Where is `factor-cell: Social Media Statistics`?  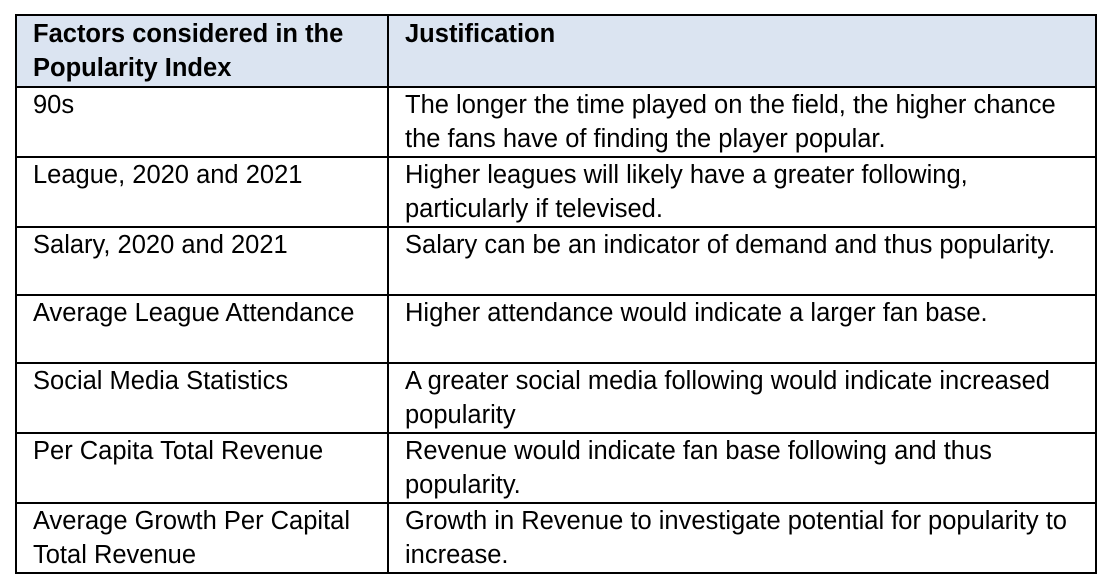
factor-cell: Social Media Statistics is located at coordinates (202, 398).